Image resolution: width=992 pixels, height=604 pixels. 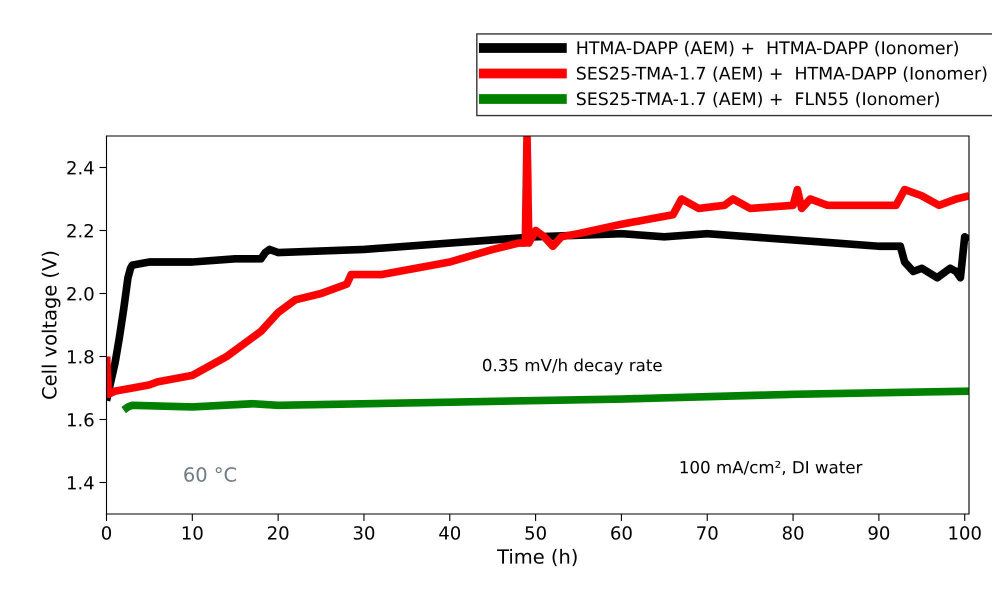 I want to click on annotation: 60 °C, so click(x=210, y=474).